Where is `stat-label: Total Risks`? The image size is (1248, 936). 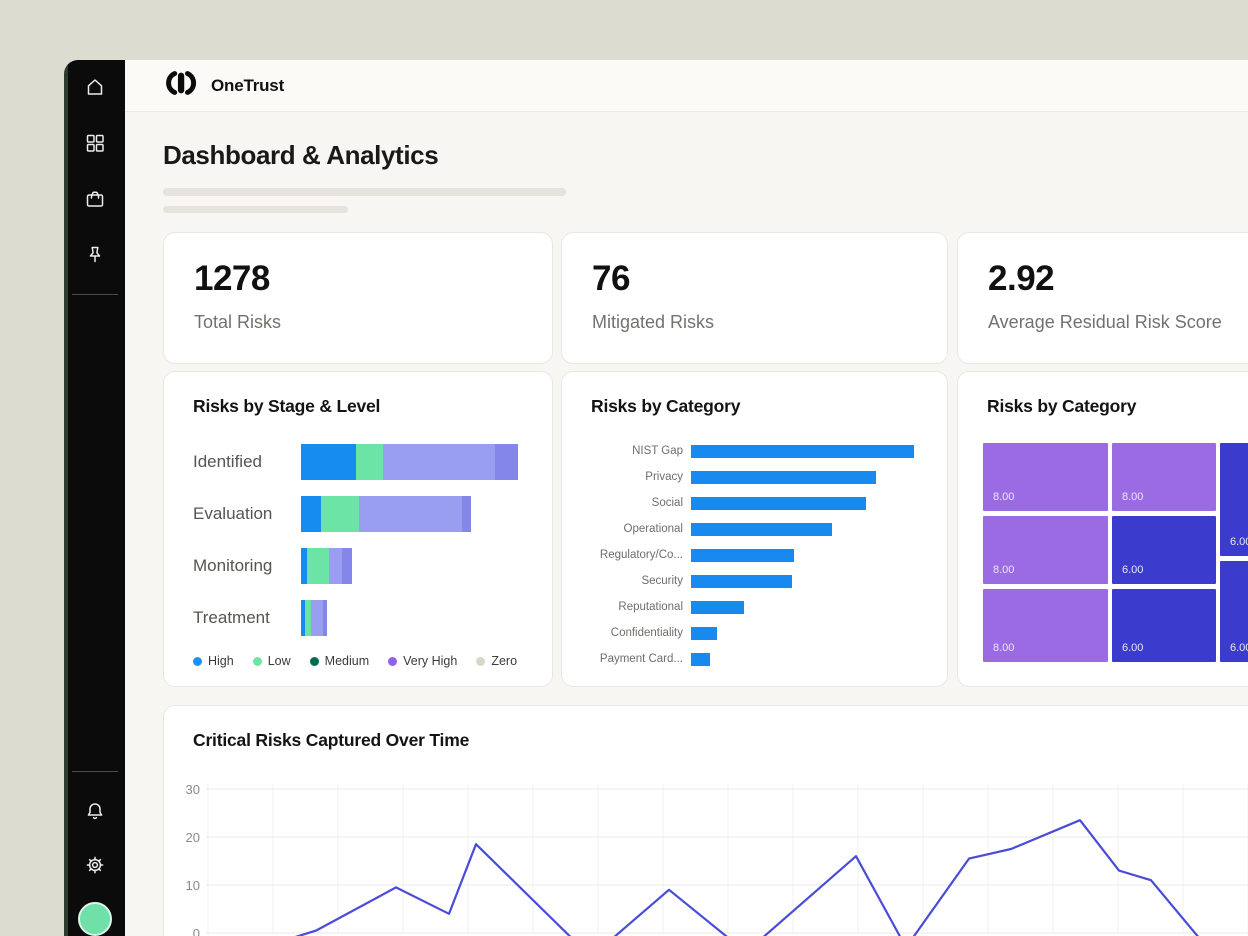 stat-label: Total Risks is located at coordinates (238, 322).